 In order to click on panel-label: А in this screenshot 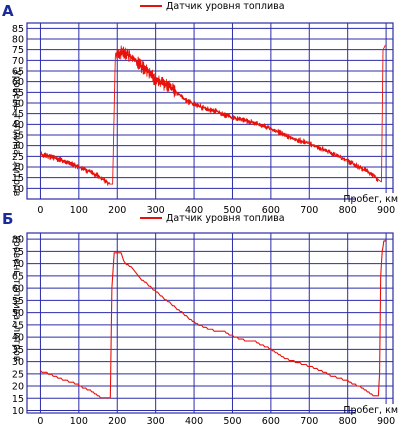, I will do `click(8, 11)`.